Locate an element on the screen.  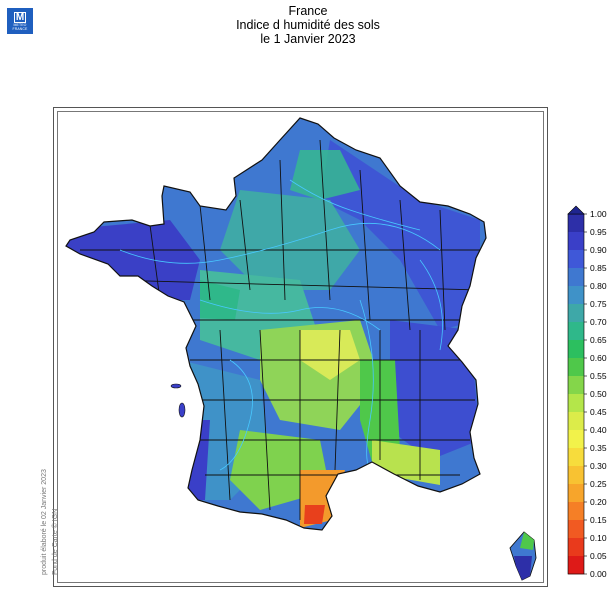
legend-tick-label: 0.05 is located at coordinates (598, 556).